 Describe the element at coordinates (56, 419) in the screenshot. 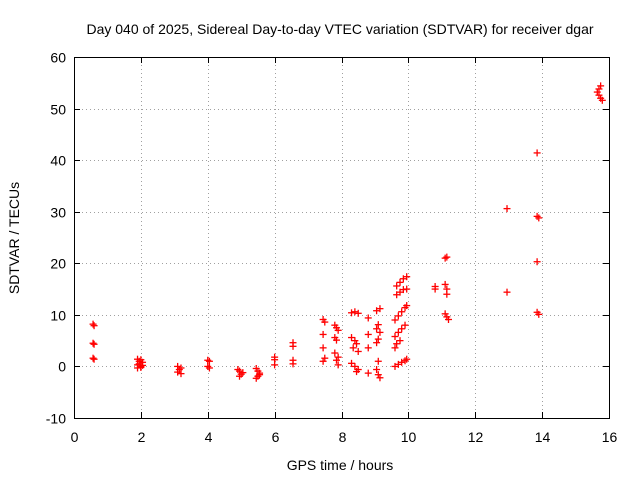

I see `y-tick-label: -10` at that location.